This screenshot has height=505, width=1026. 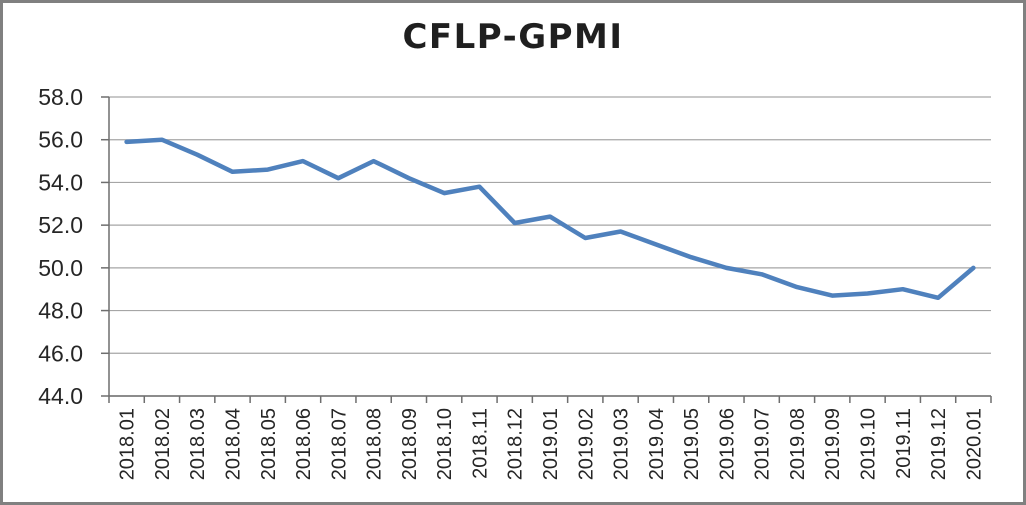 What do you see at coordinates (128, 444) in the screenshot?
I see `x-axis-tick-label: 2018.01` at bounding box center [128, 444].